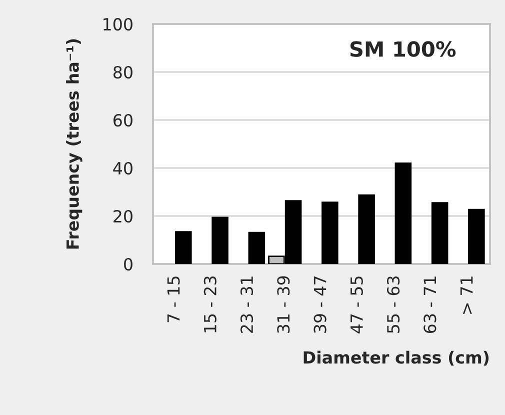  Describe the element at coordinates (122, 168) in the screenshot. I see `y-tick-label: 40` at that location.